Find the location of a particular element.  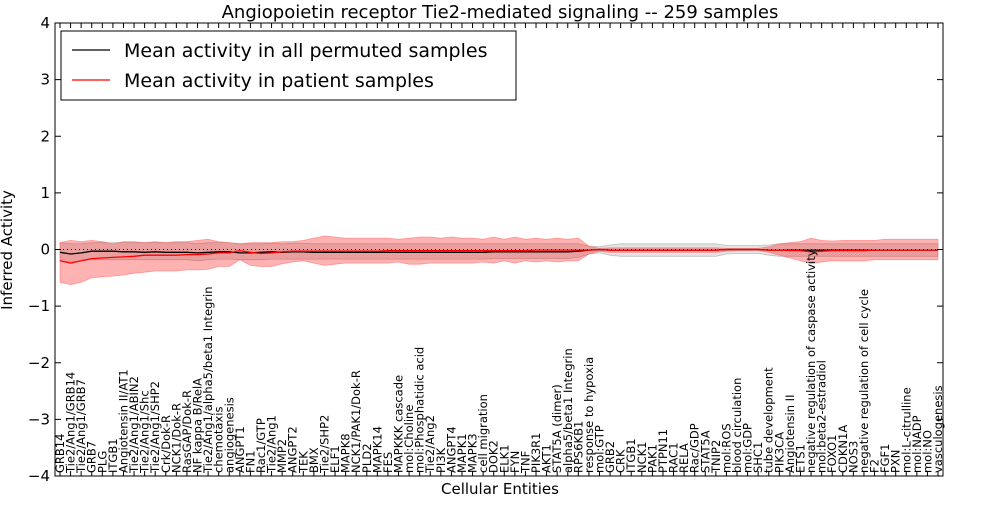

legend-box is located at coordinates (288, 65).